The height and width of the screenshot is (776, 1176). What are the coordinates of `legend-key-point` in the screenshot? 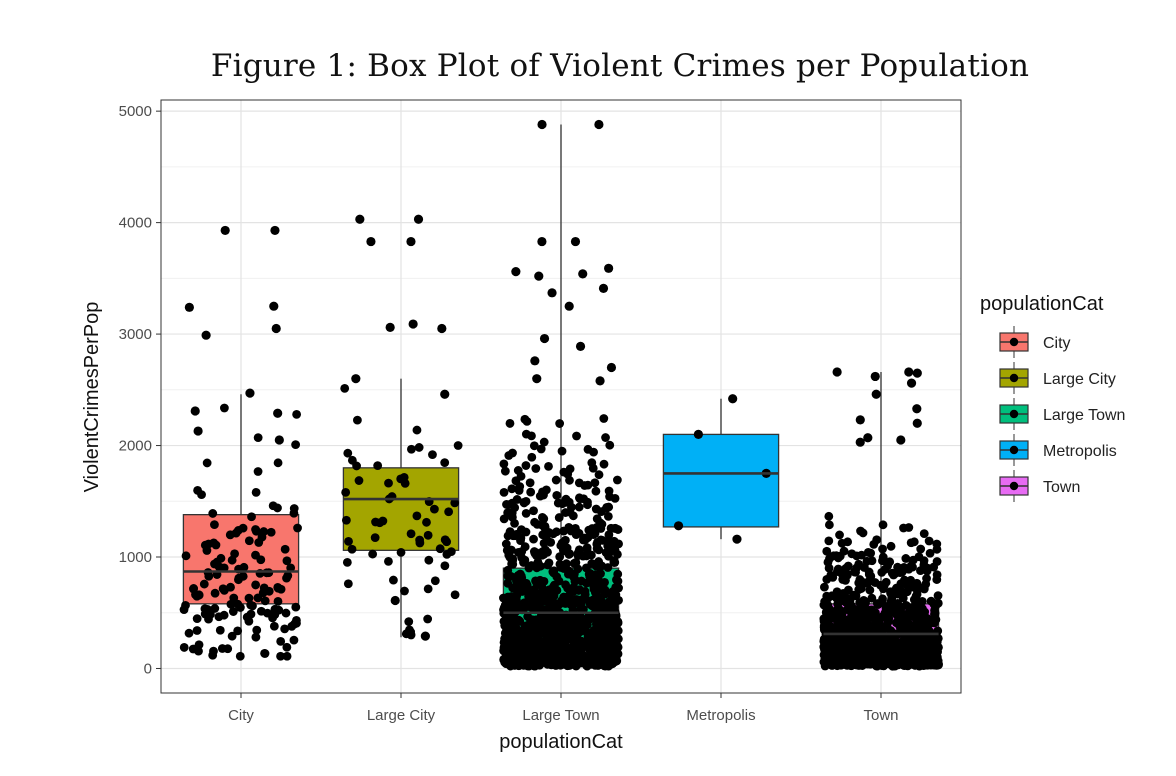 It's located at (1014, 414).